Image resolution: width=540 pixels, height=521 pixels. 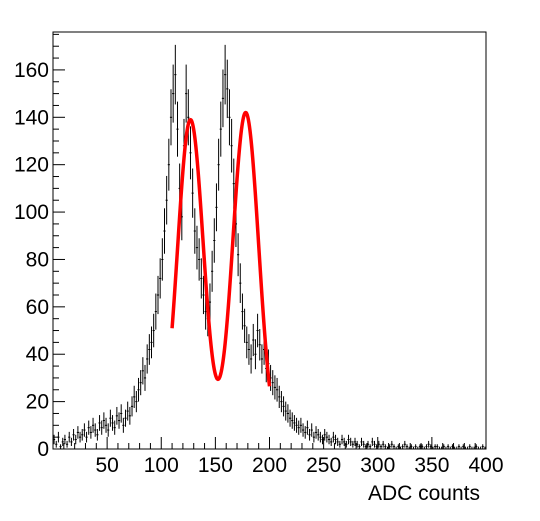 What do you see at coordinates (377, 465) in the screenshot?
I see `x-tick-label: 300` at bounding box center [377, 465].